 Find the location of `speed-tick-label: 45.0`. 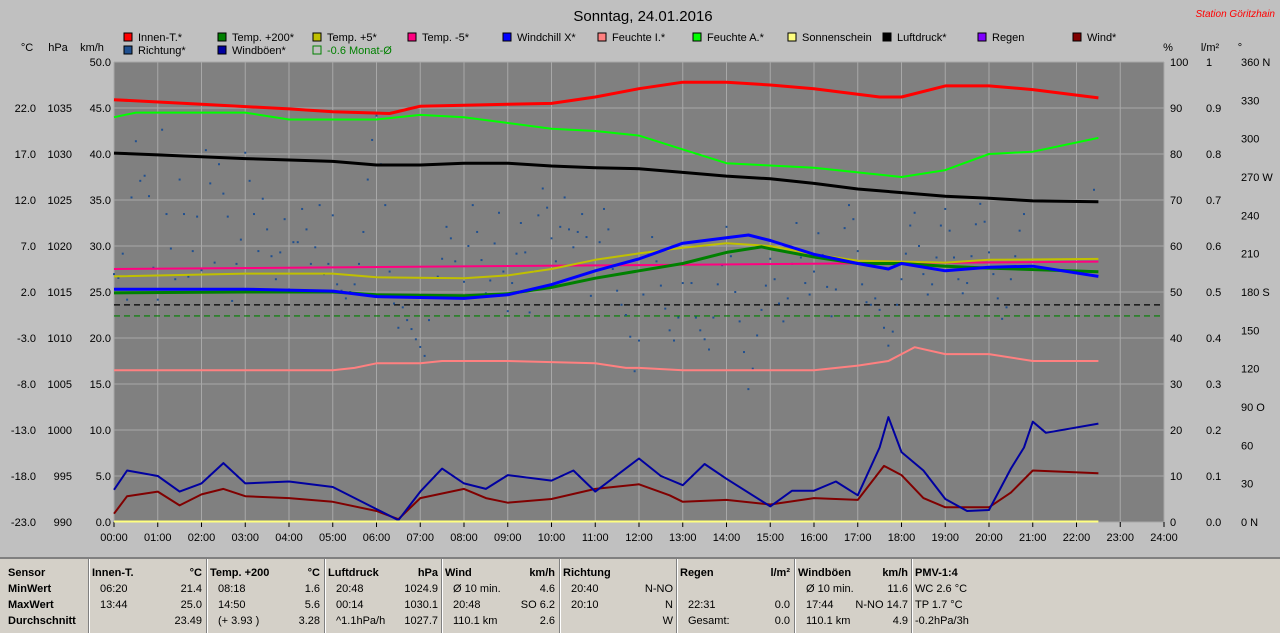

speed-tick-label: 45.0 is located at coordinates (100, 109).